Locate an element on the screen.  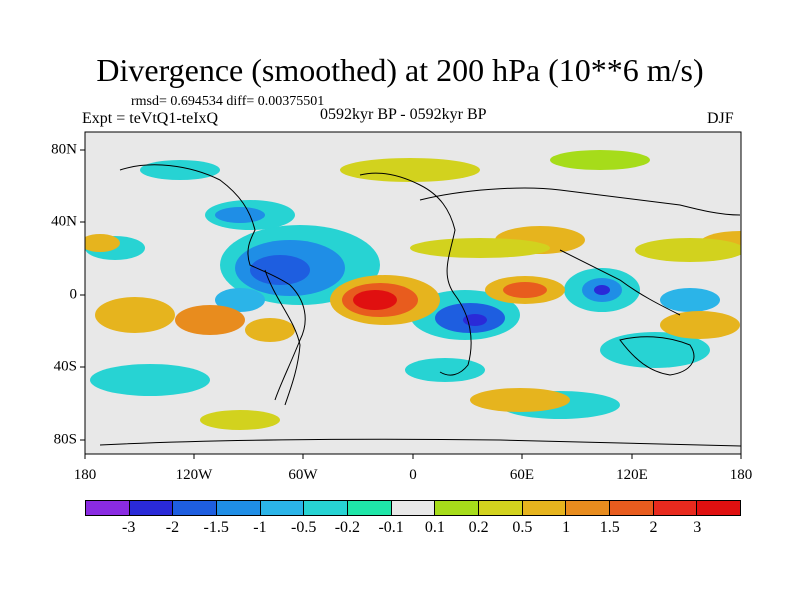
colorbar-label: -3 is located at coordinates (129, 527).